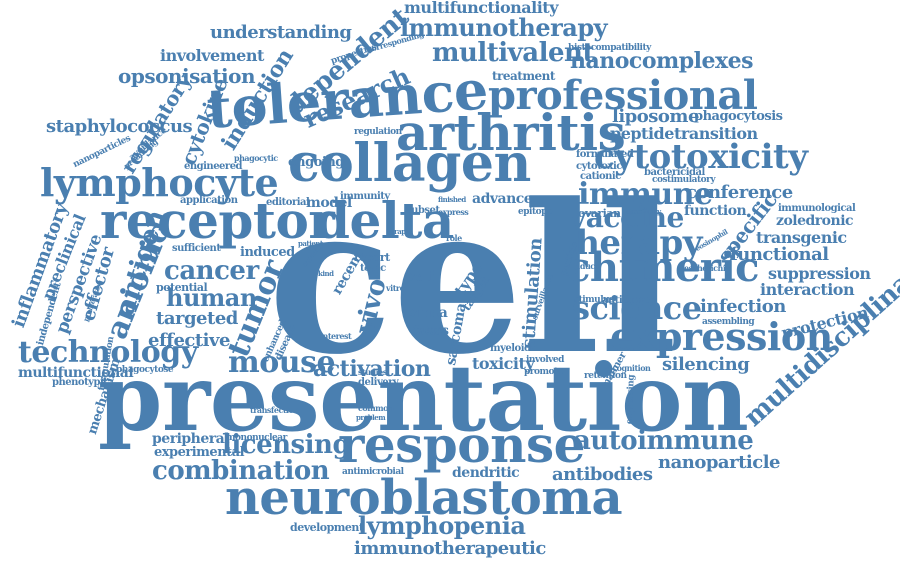 This screenshot has width=900, height=562. I want to click on word-targeted: targeted, so click(197, 319).